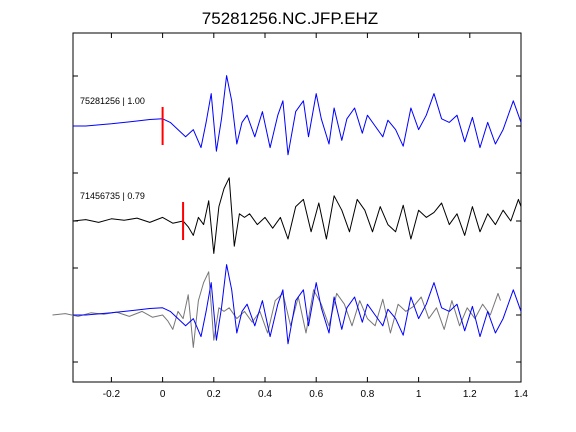 The image size is (576, 432). What do you see at coordinates (290, 18) in the screenshot?
I see `chart-title: 75281256.NC.JFP.EHZ` at bounding box center [290, 18].